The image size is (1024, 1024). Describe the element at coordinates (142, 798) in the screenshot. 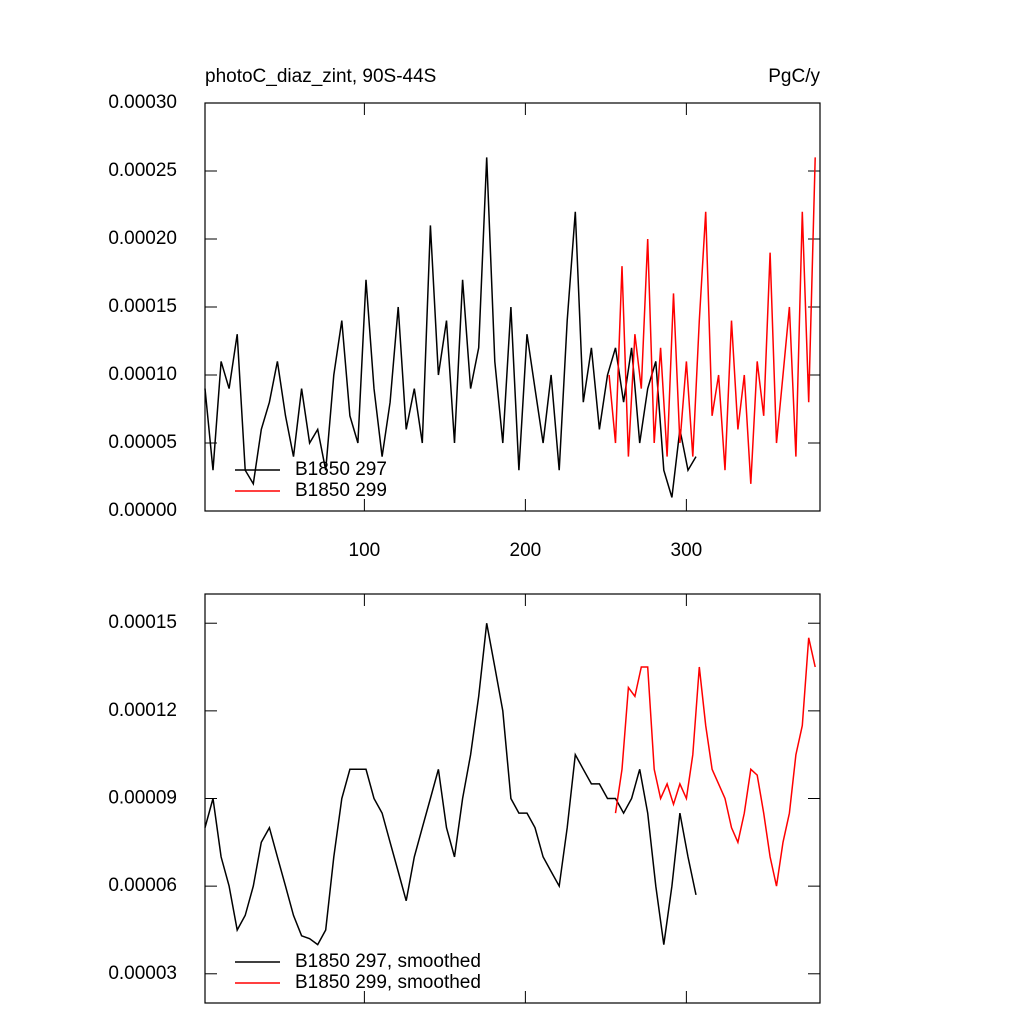

I see `y-tick-label: 0.00009` at that location.